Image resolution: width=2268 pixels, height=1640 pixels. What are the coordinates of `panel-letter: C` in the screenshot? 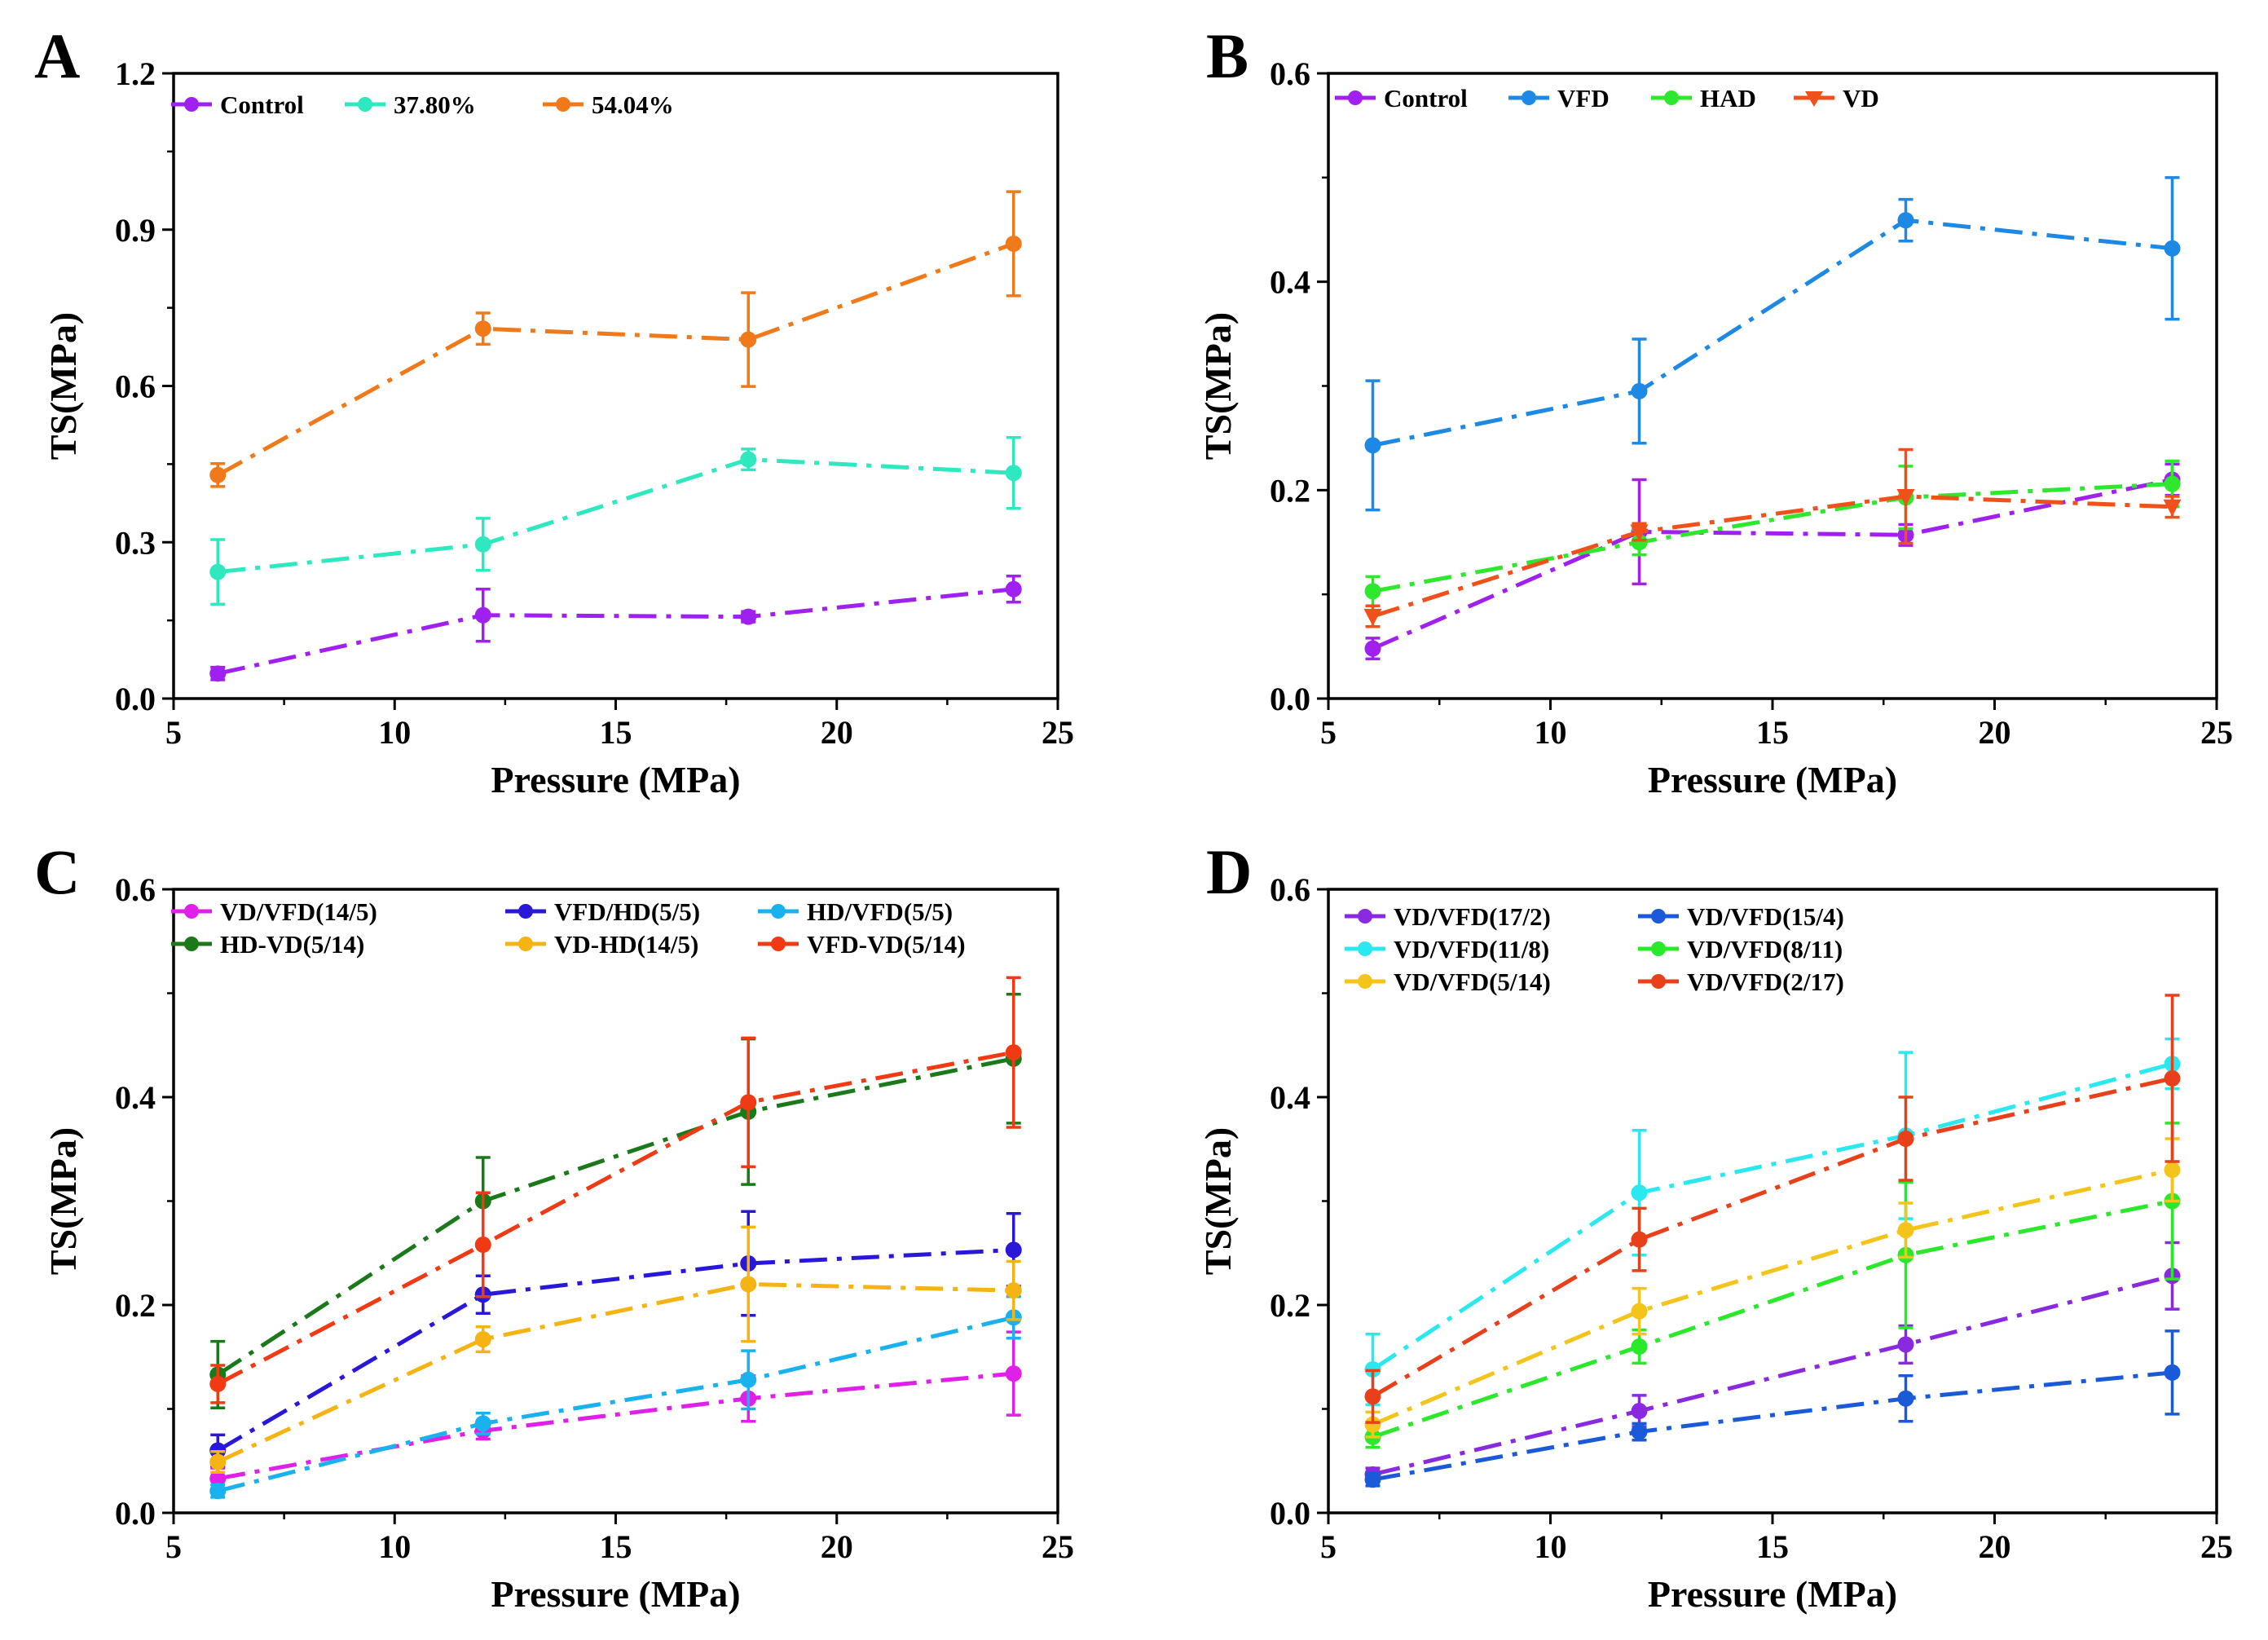 It's located at (57, 871).